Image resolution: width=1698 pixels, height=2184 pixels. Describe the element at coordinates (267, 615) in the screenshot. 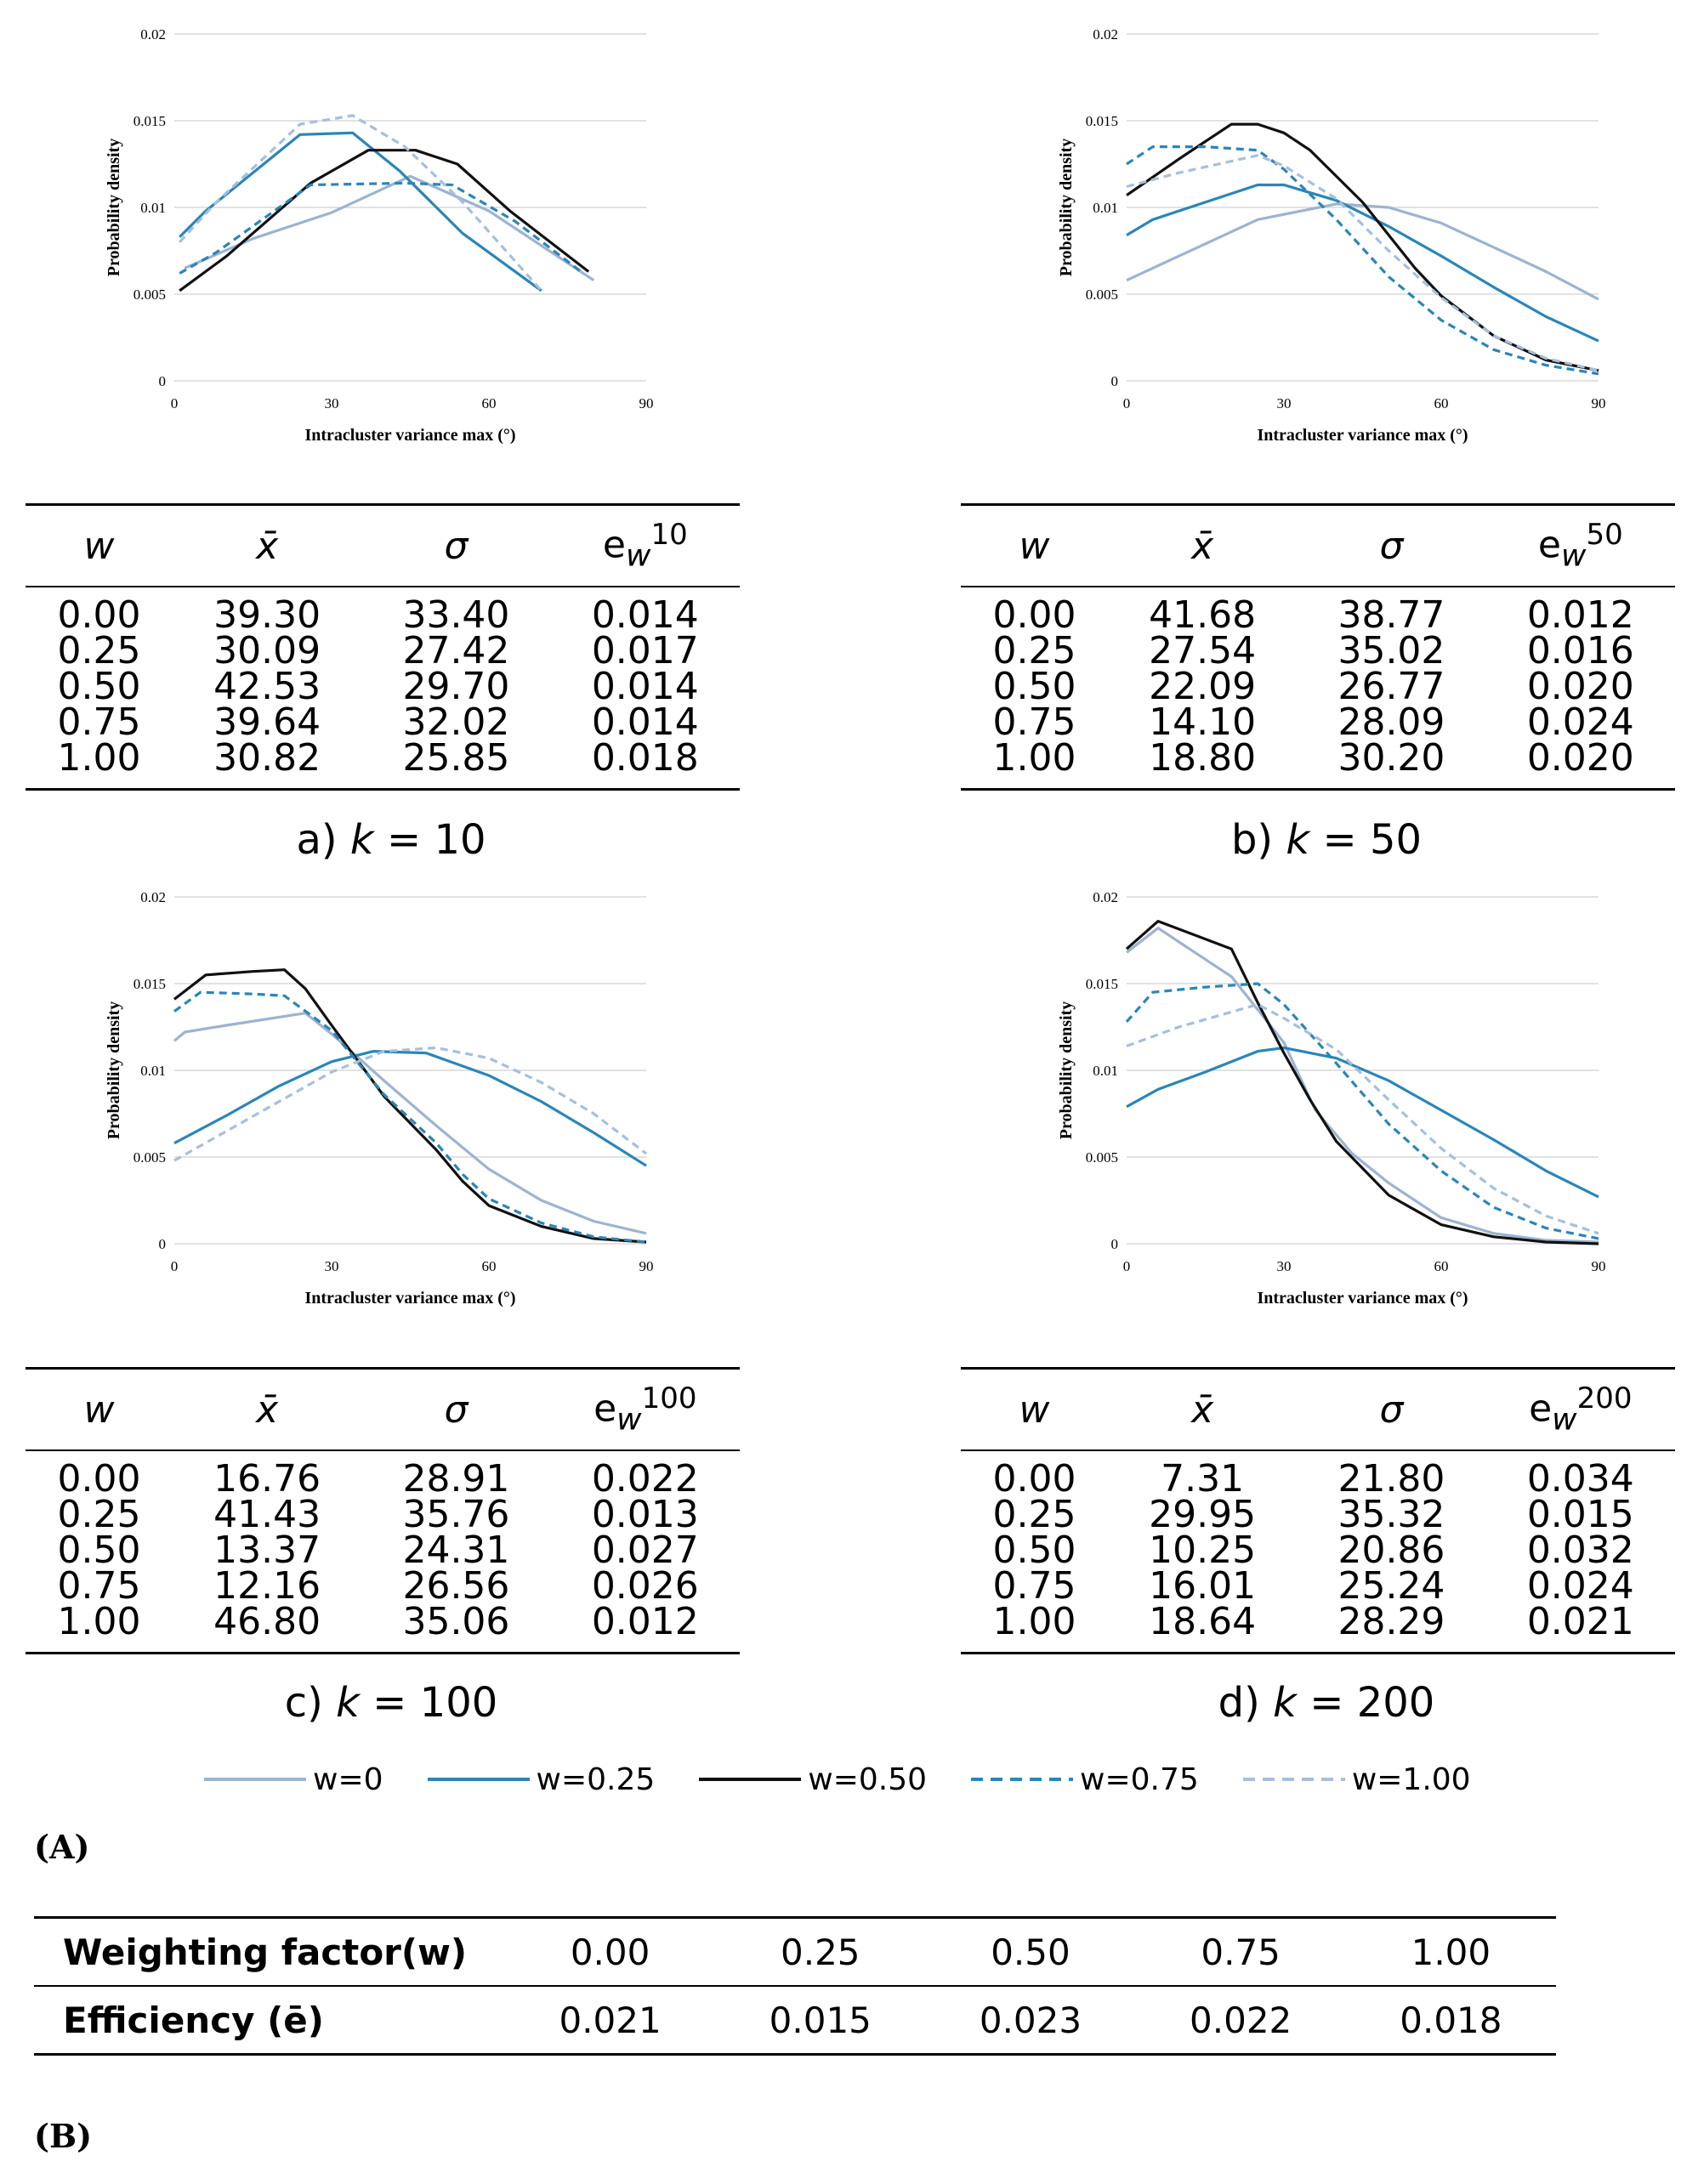

I see `cell-mean: 39.30` at that location.